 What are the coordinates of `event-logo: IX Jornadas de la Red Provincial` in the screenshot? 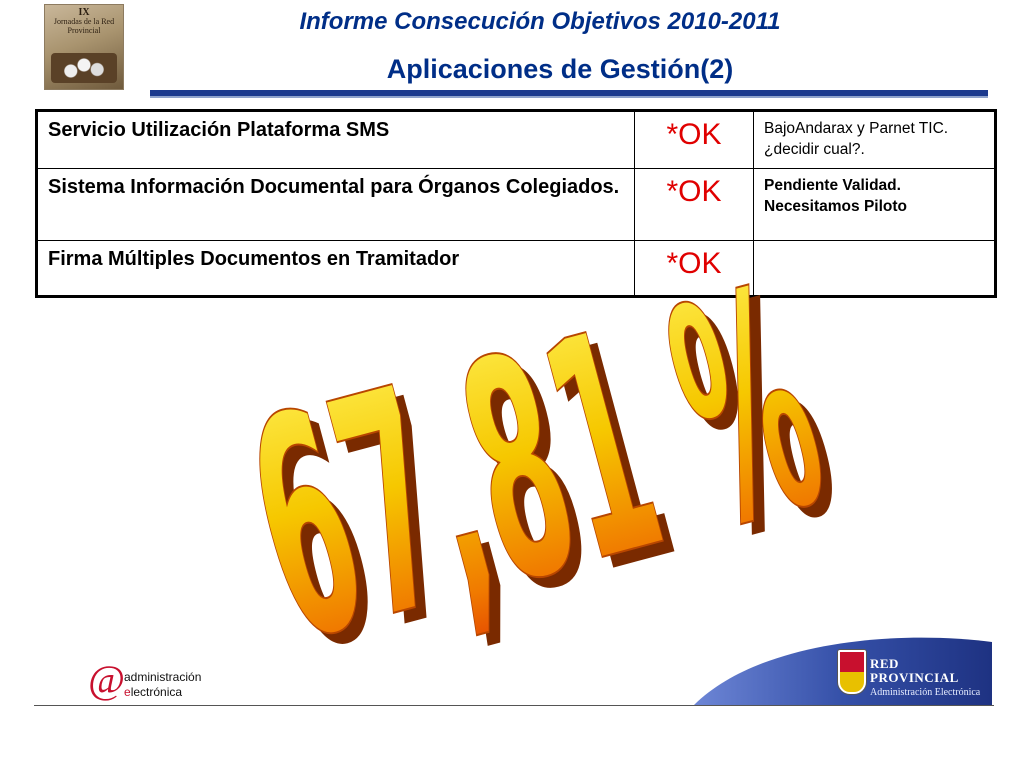 It's located at (84, 47).